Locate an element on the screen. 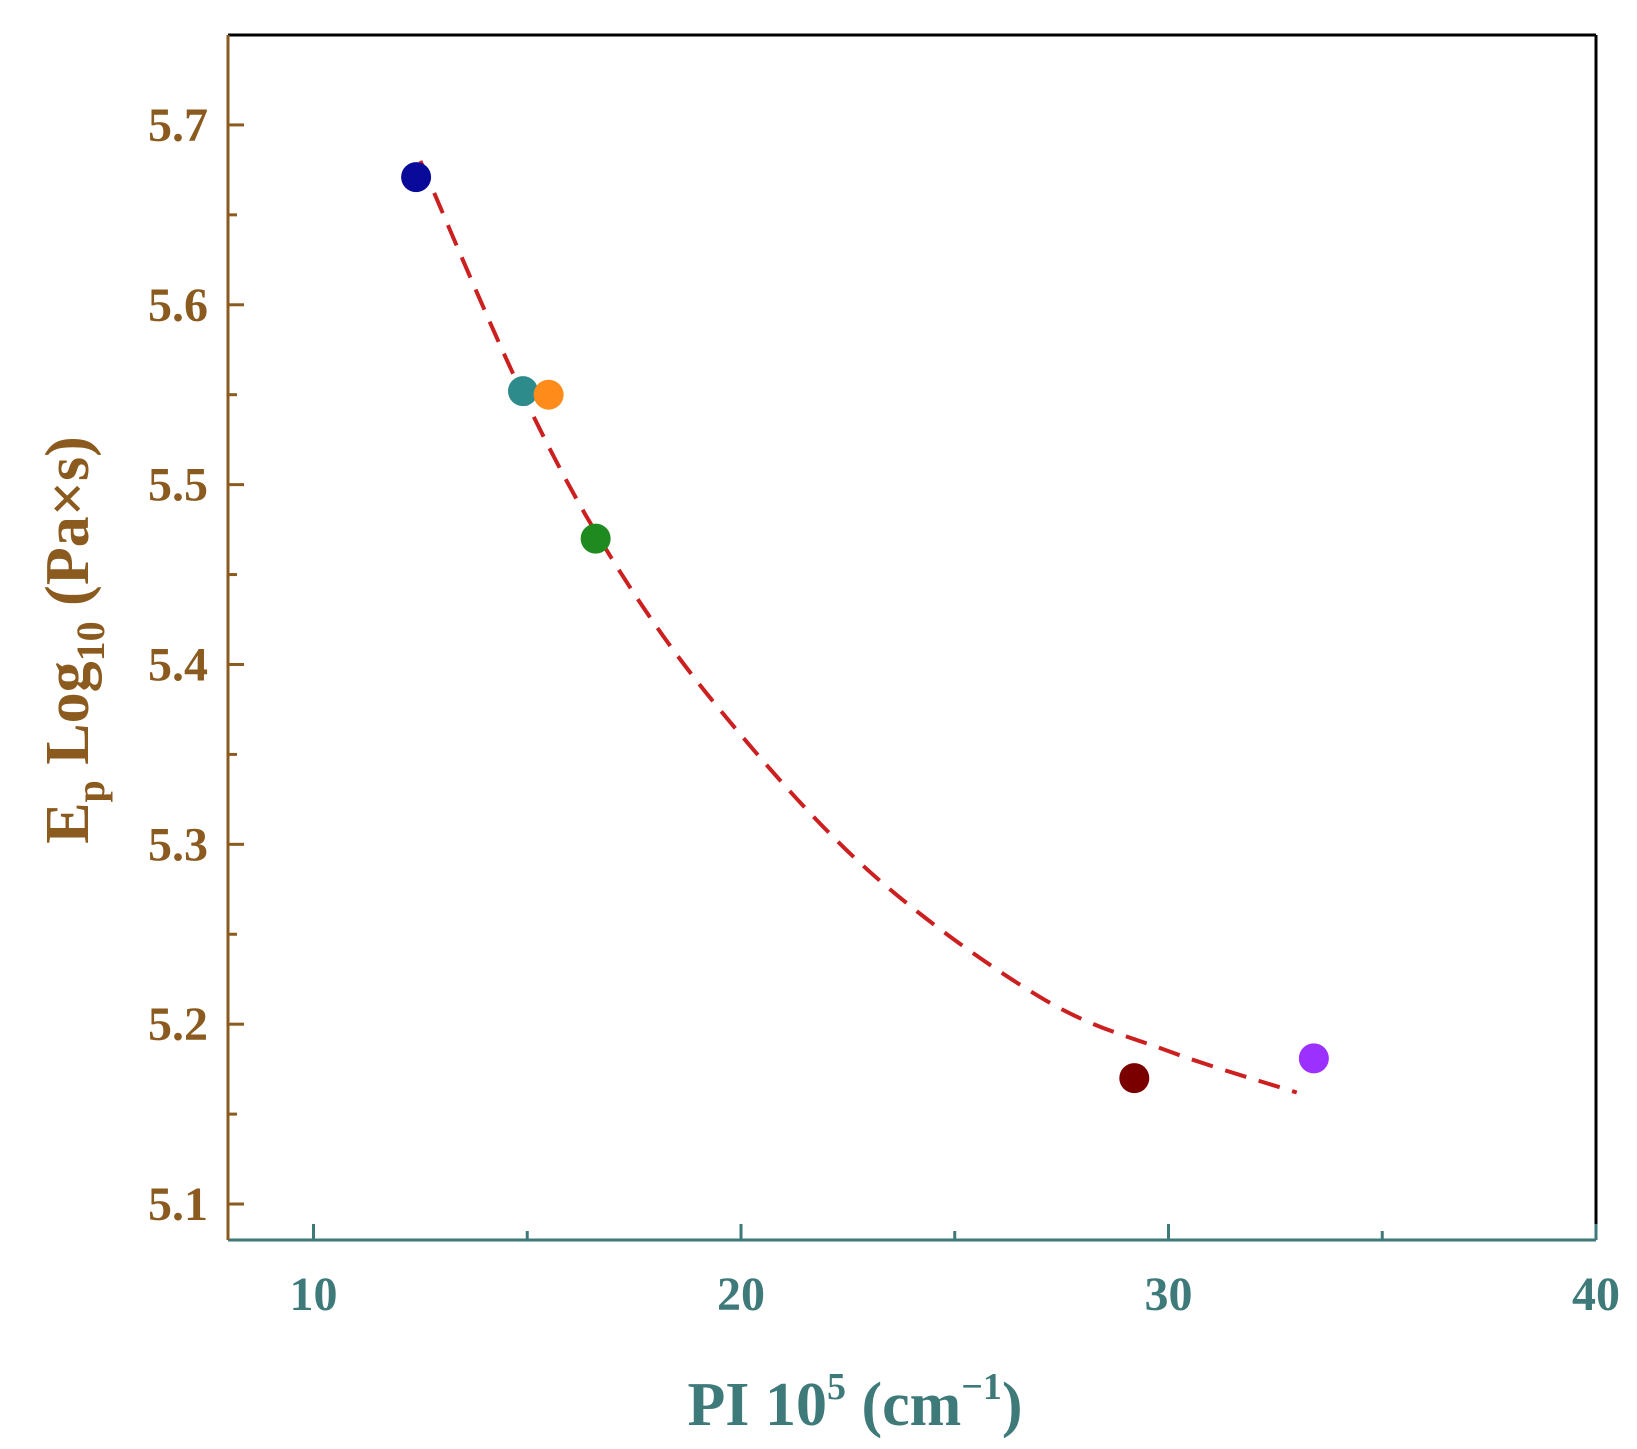  y-axis-title-sub2: 10 is located at coordinates (90, 641).